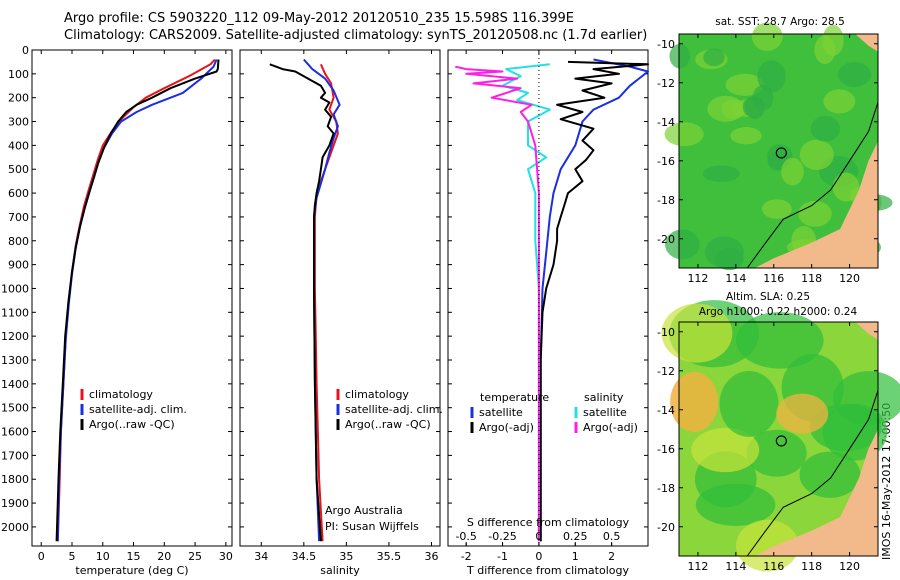  I want to click on depth-tick-label: 1400, so click(15, 384).